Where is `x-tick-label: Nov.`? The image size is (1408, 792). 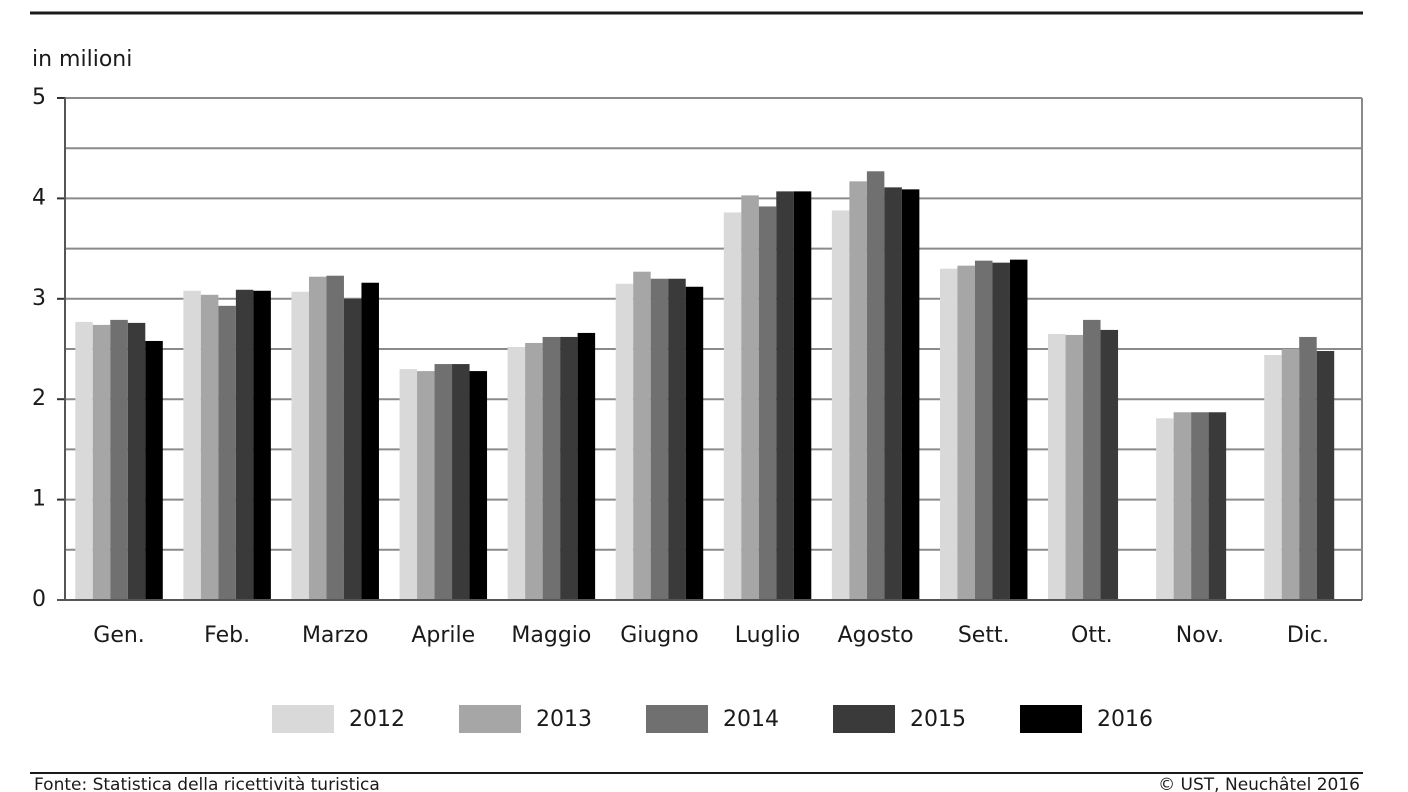
x-tick-label: Nov. is located at coordinates (1200, 635).